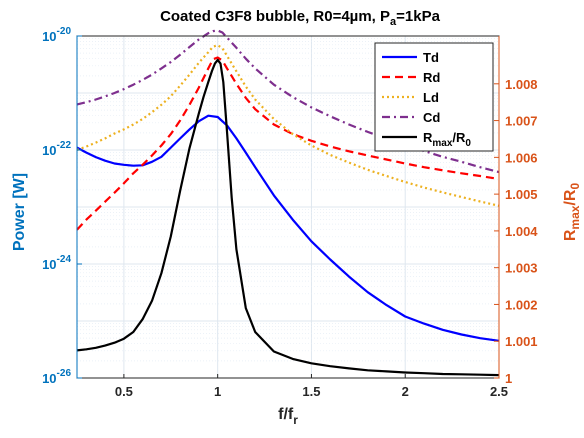 The width and height of the screenshot is (584, 438). What do you see at coordinates (508, 378) in the screenshot?
I see `y-right-tick-label: 1` at bounding box center [508, 378].